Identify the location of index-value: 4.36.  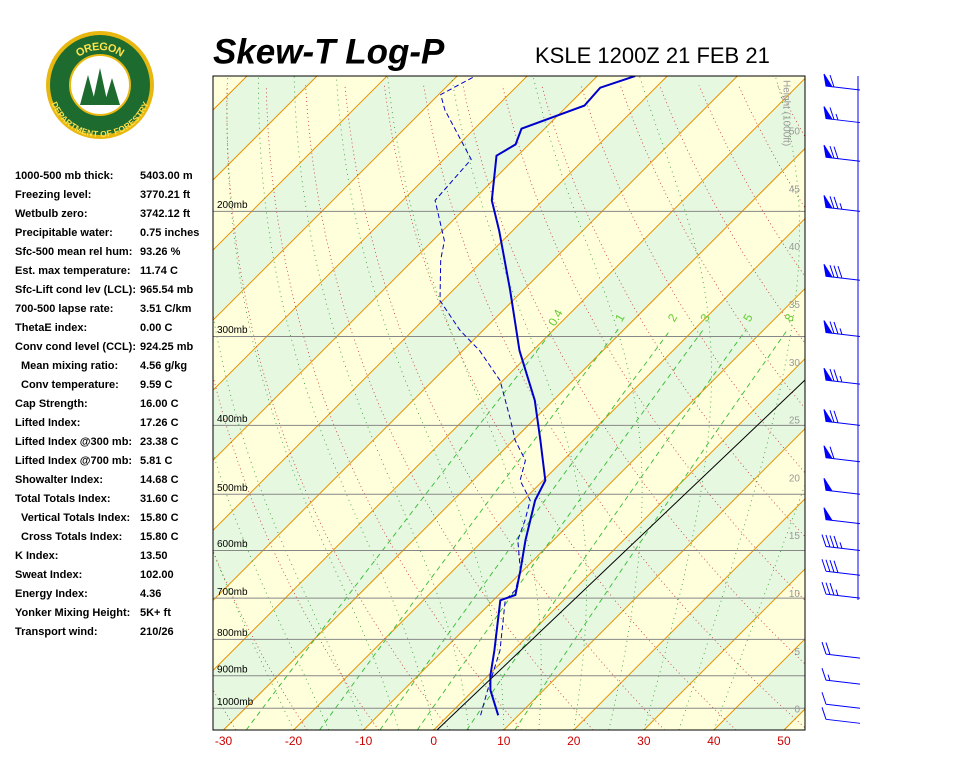
(150, 594).